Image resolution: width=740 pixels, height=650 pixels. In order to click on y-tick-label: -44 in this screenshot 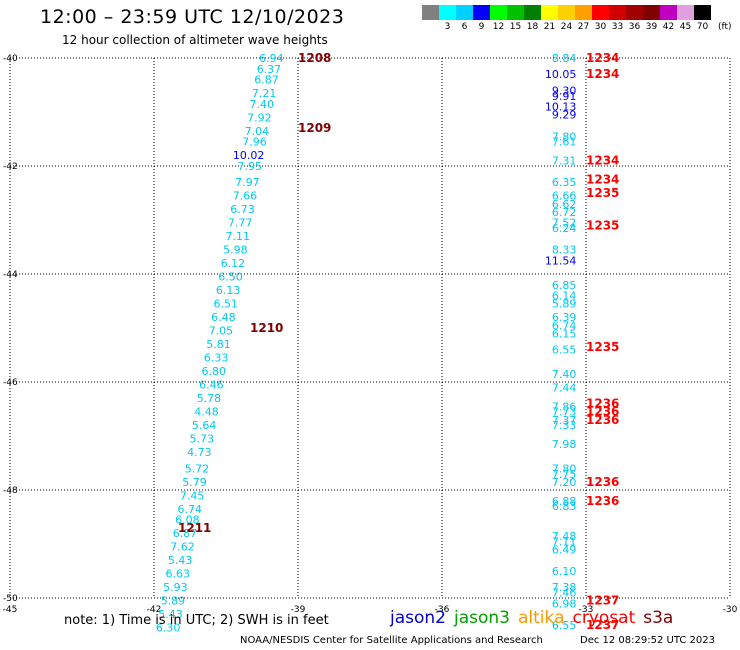, I will do `click(10, 275)`.